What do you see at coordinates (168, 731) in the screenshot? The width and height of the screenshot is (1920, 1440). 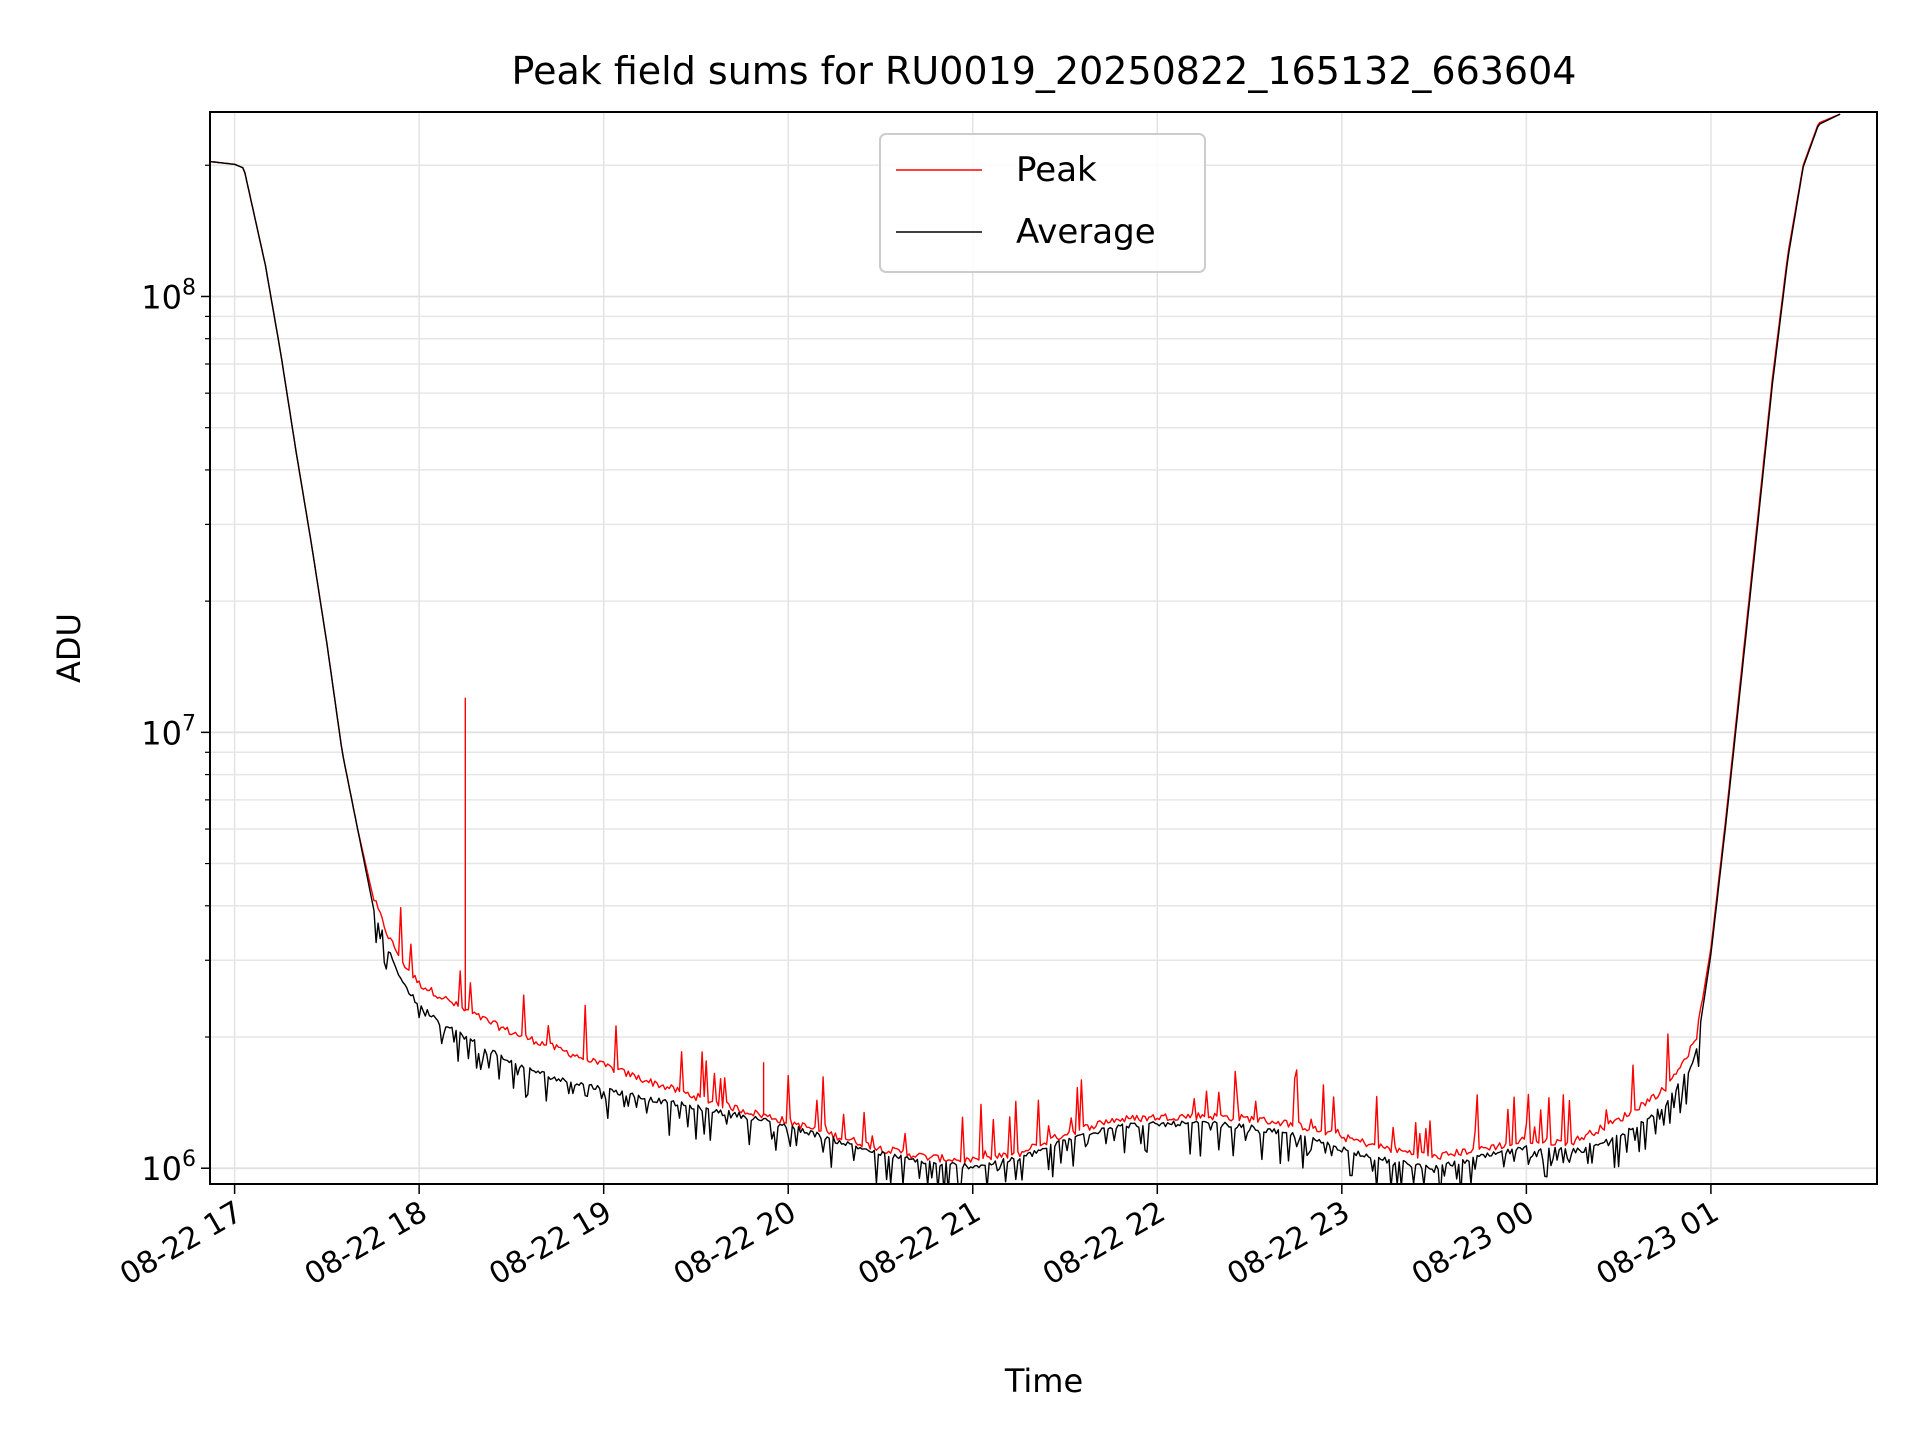 I see `y-tick-label: 107` at bounding box center [168, 731].